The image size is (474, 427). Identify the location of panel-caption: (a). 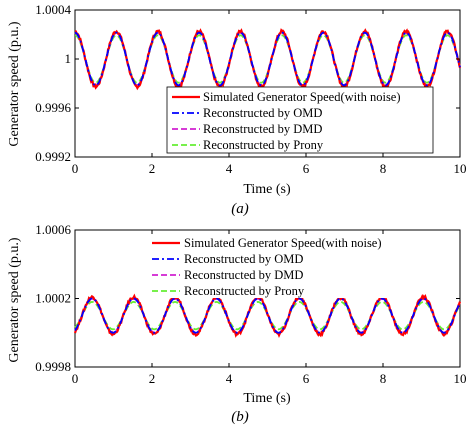
(240, 209).